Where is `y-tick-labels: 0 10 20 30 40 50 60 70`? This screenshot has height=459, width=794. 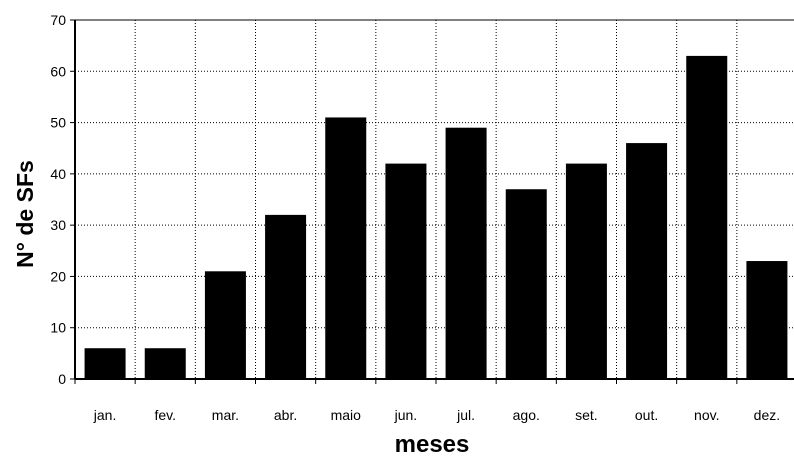 y-tick-labels: 0 10 20 30 40 50 60 70 is located at coordinates (58, 199).